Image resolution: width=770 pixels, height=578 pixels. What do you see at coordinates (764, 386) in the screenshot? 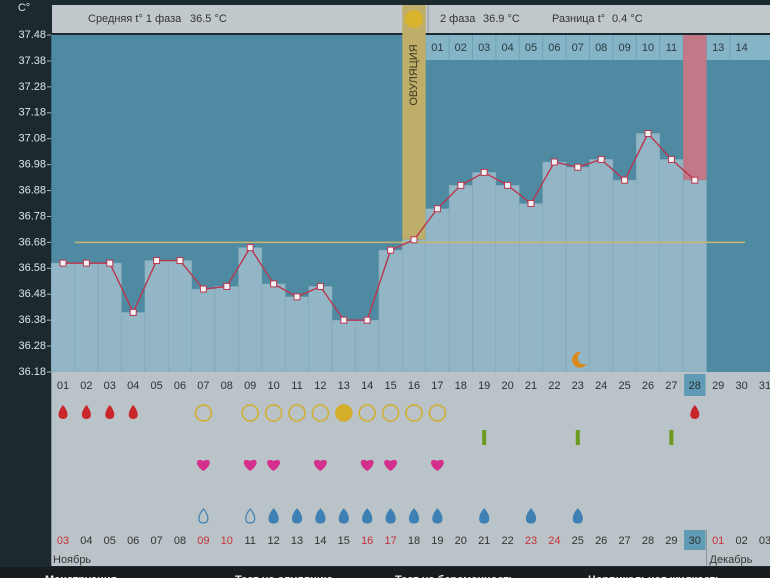
I see `cycle-day: 31` at bounding box center [764, 386].